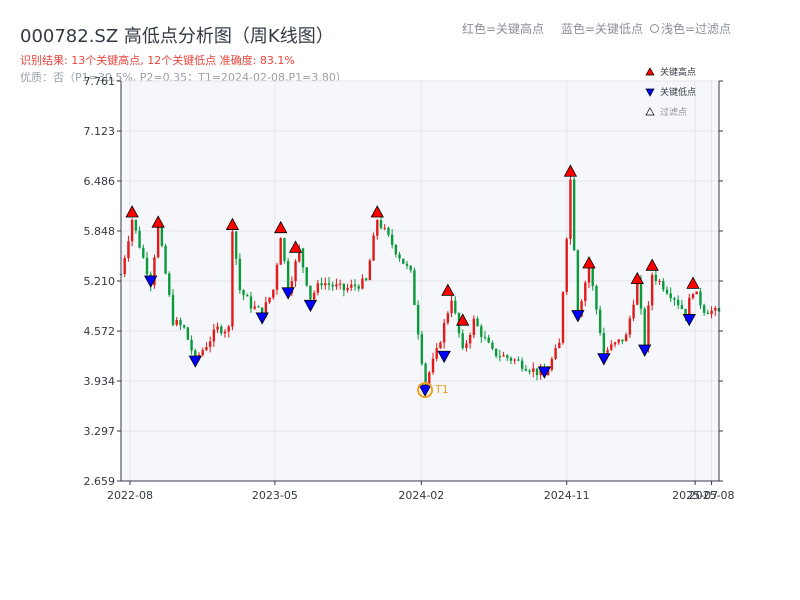  What do you see at coordinates (100, 481) in the screenshot?
I see `y-tick-label: 2.659` at bounding box center [100, 481].